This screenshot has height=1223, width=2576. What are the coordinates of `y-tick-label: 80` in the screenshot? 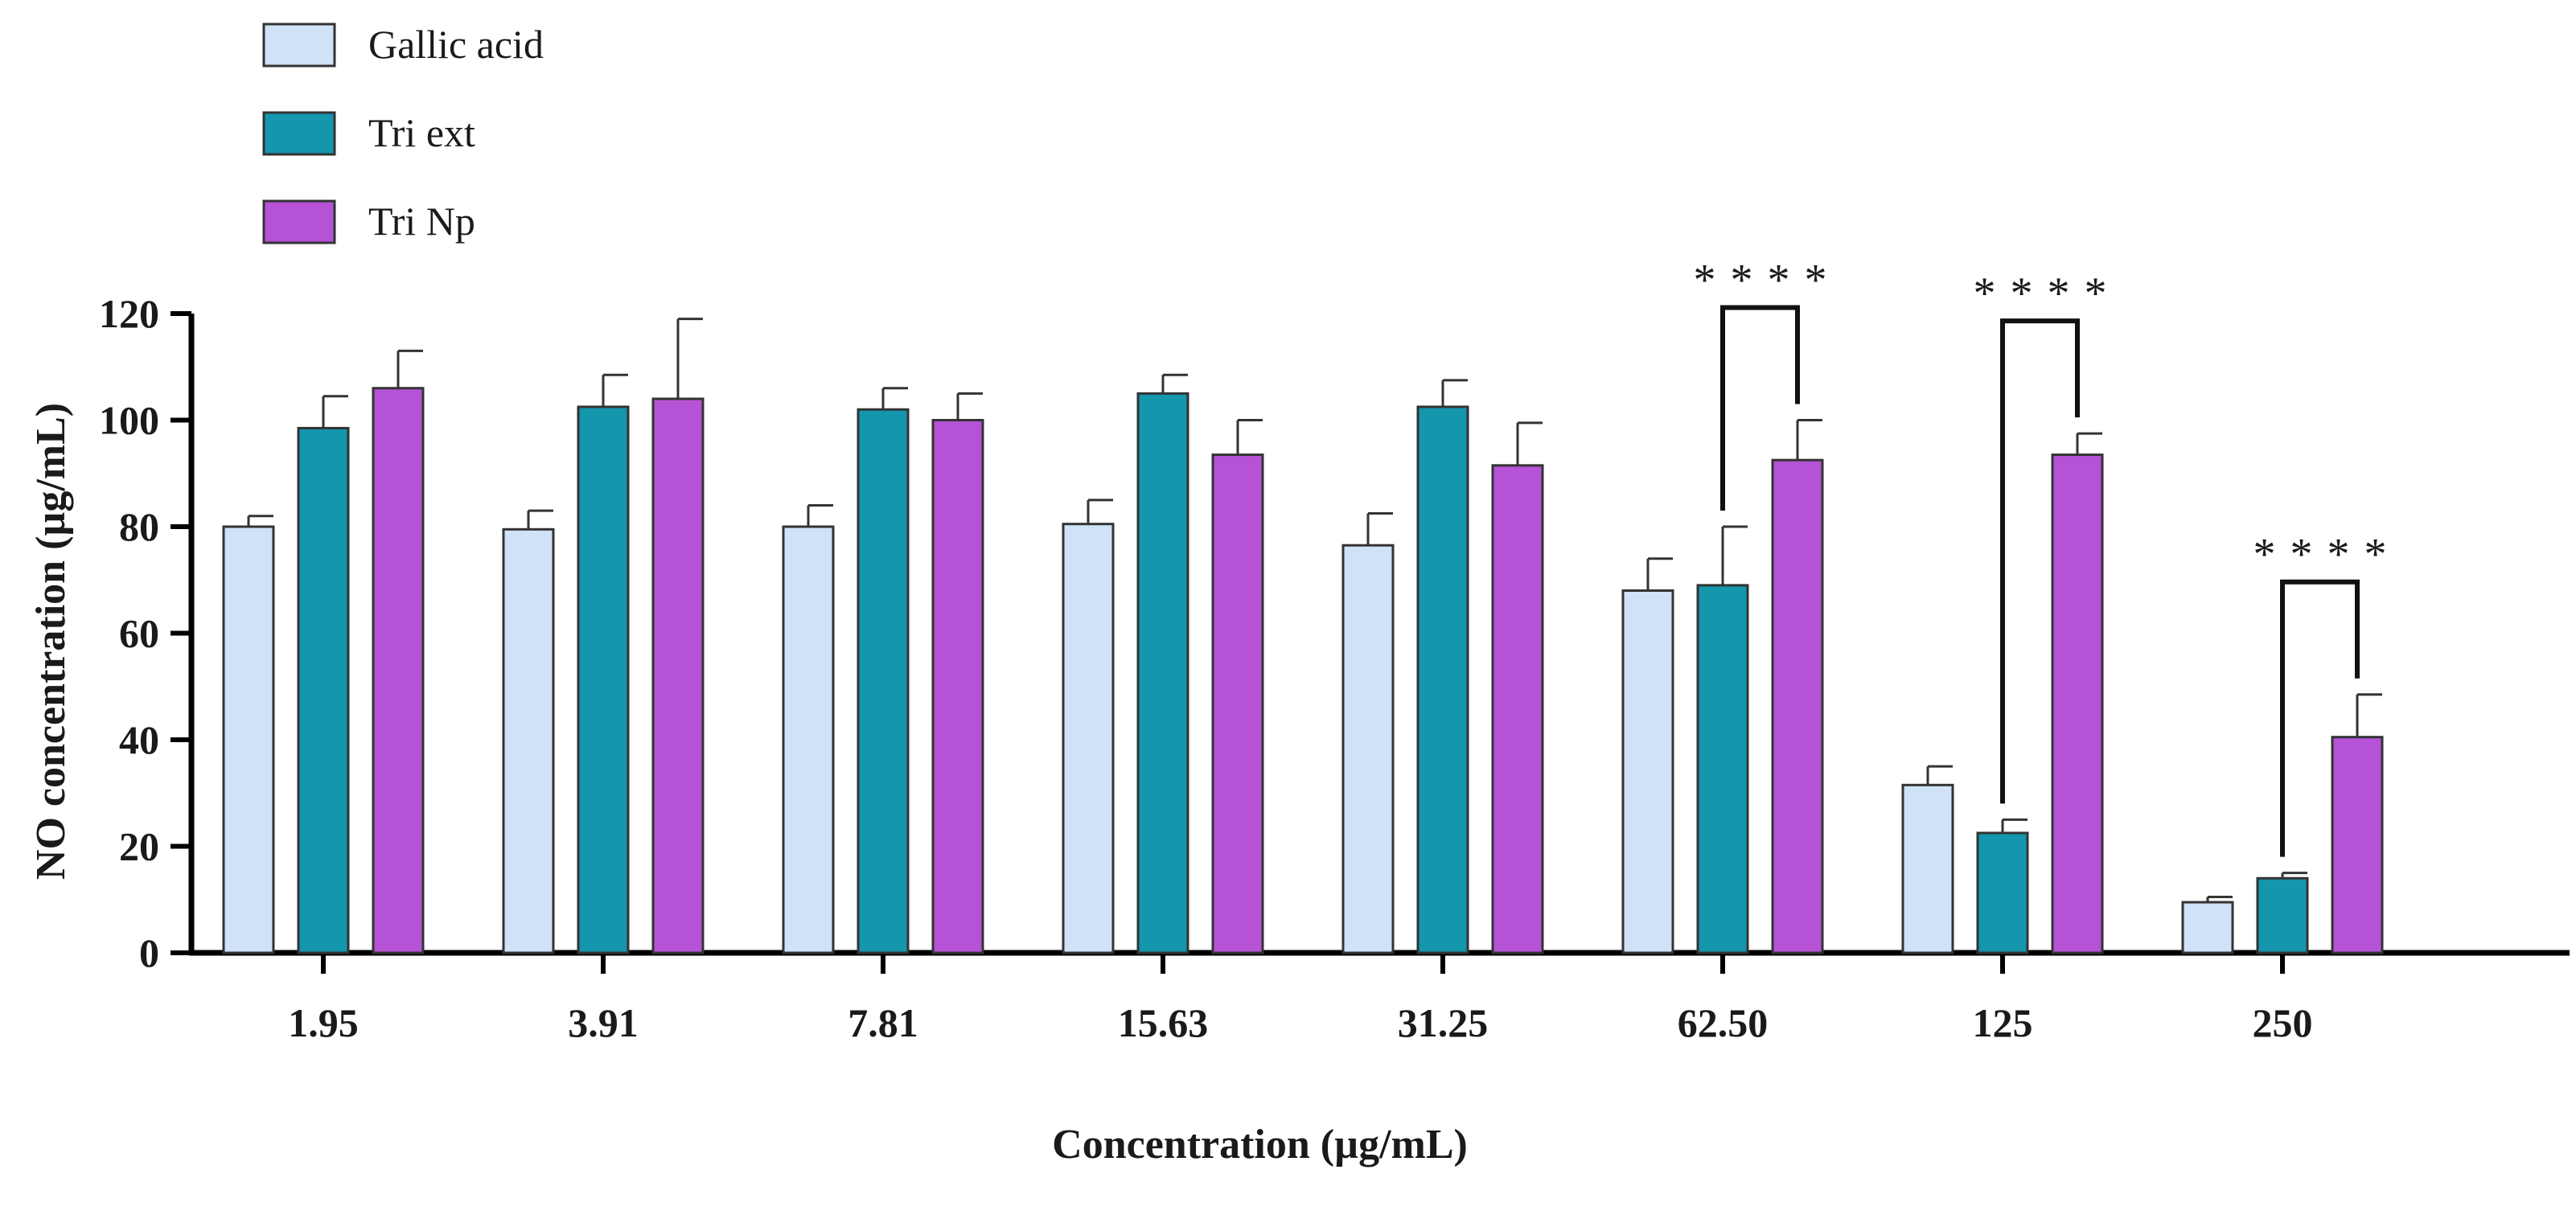 It's located at (139, 526).